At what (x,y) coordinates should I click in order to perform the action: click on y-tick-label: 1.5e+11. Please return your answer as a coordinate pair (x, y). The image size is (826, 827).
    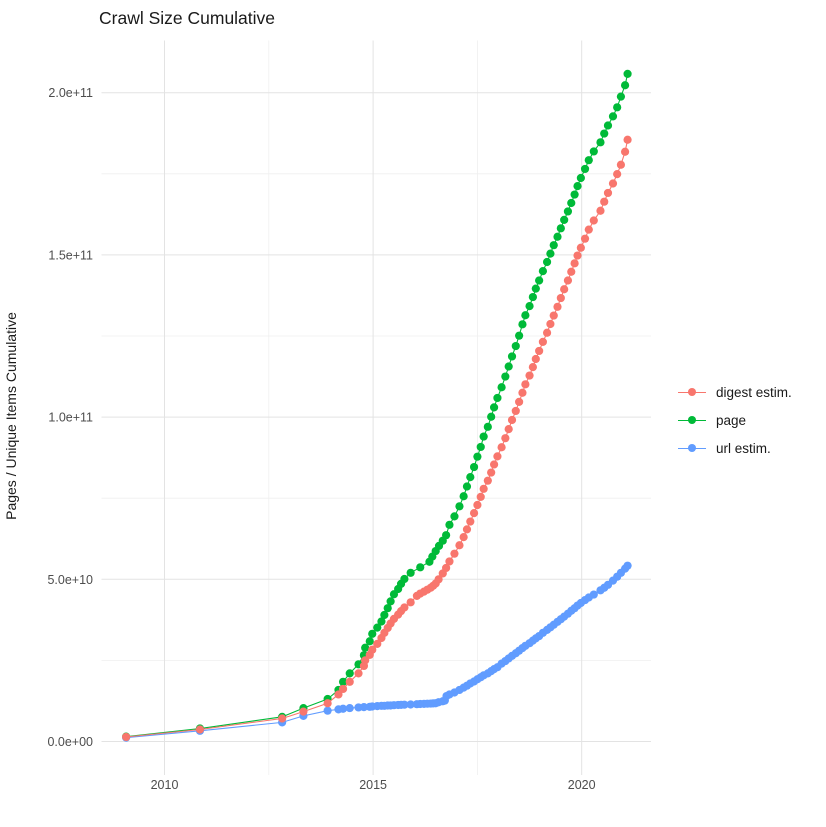
    Looking at the image, I should click on (70, 255).